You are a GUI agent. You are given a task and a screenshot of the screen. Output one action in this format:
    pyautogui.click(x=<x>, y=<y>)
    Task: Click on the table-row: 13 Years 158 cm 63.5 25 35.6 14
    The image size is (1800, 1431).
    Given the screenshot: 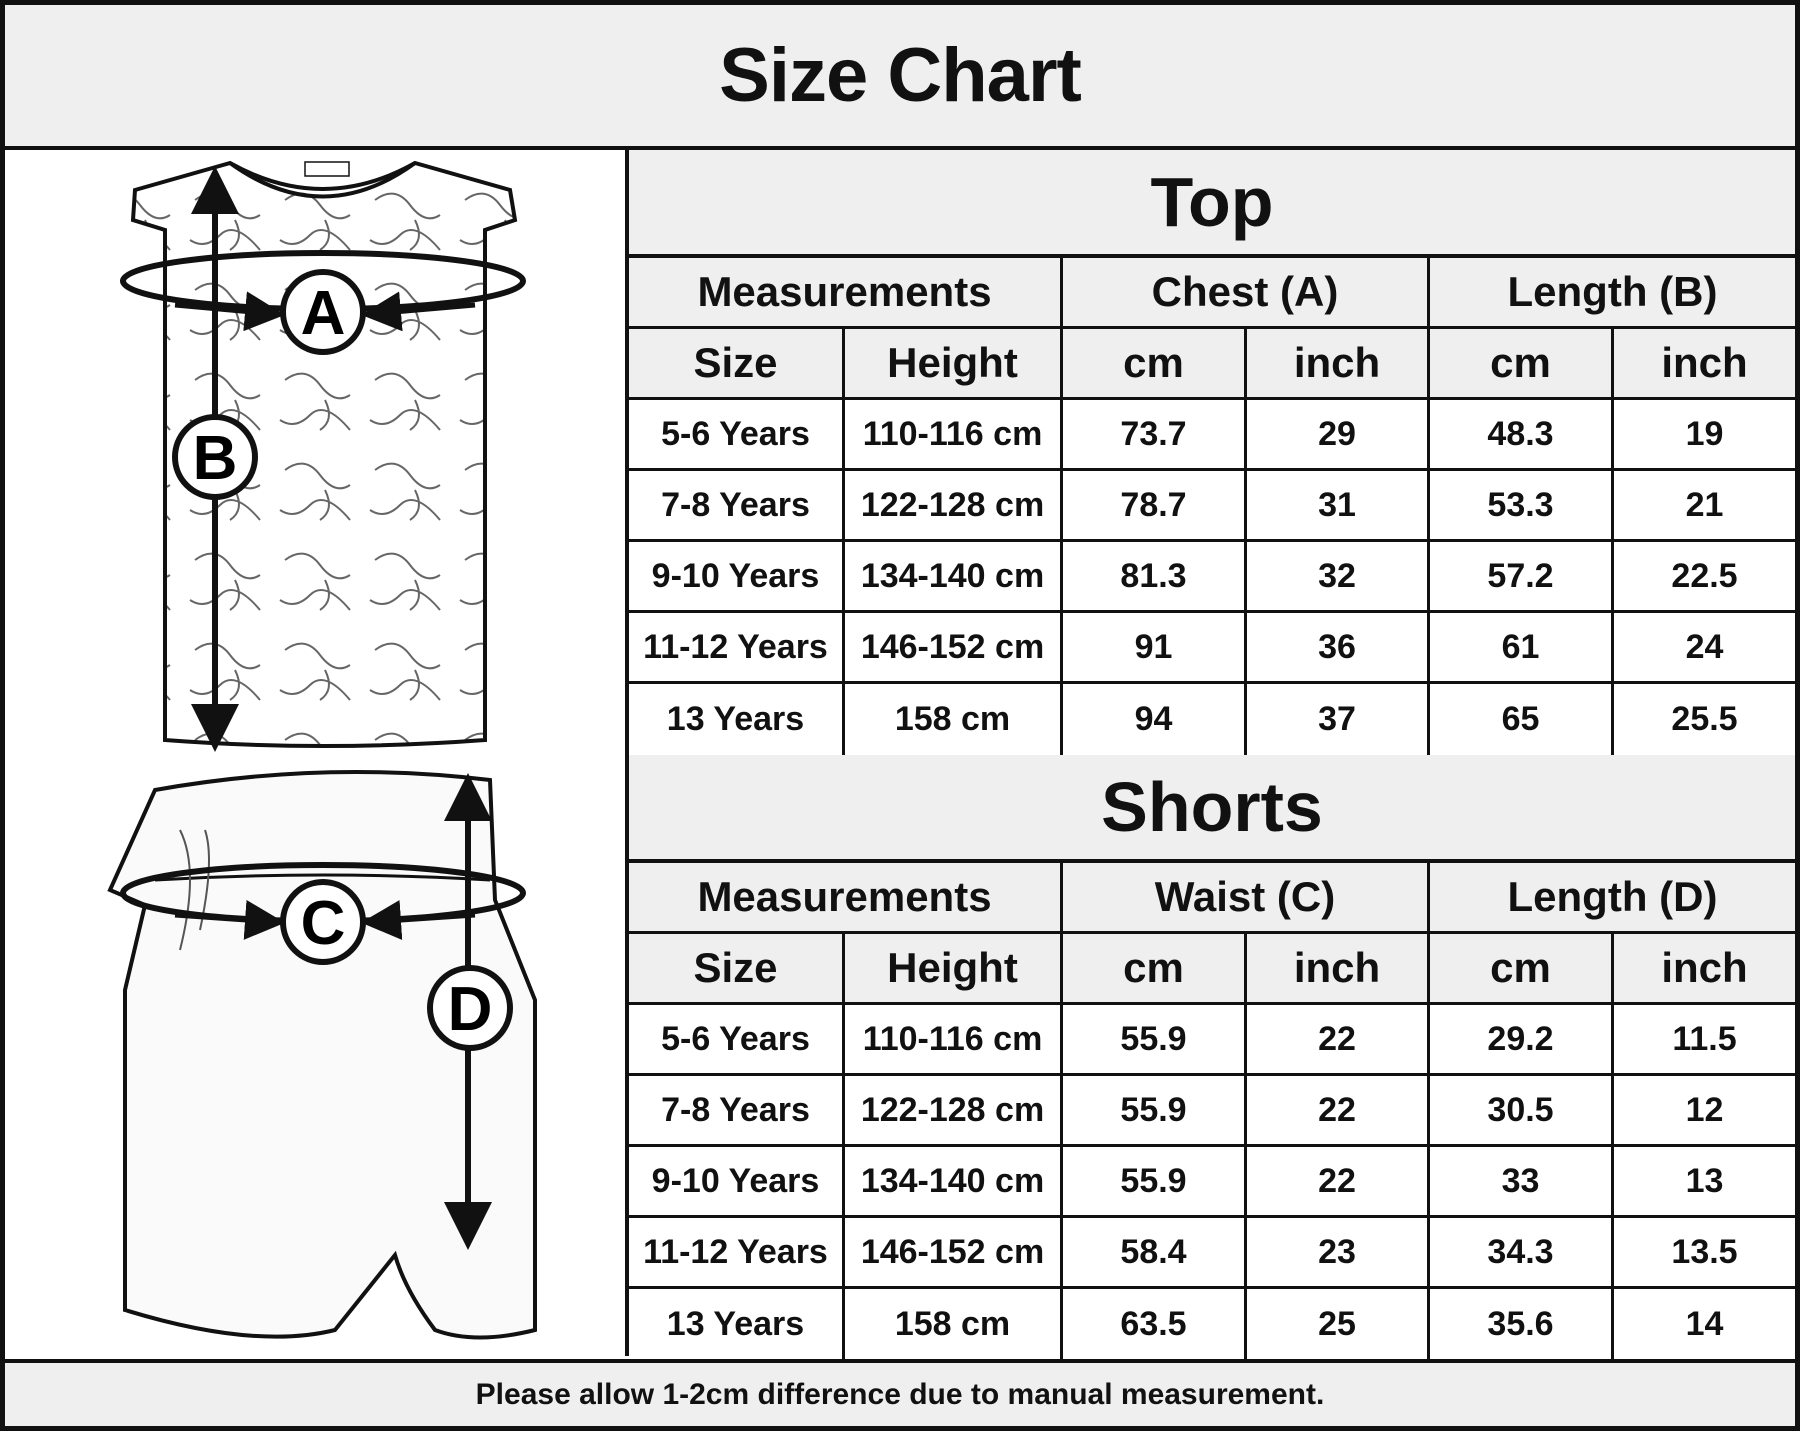 What is the action you would take?
    pyautogui.click(x=1212, y=1324)
    